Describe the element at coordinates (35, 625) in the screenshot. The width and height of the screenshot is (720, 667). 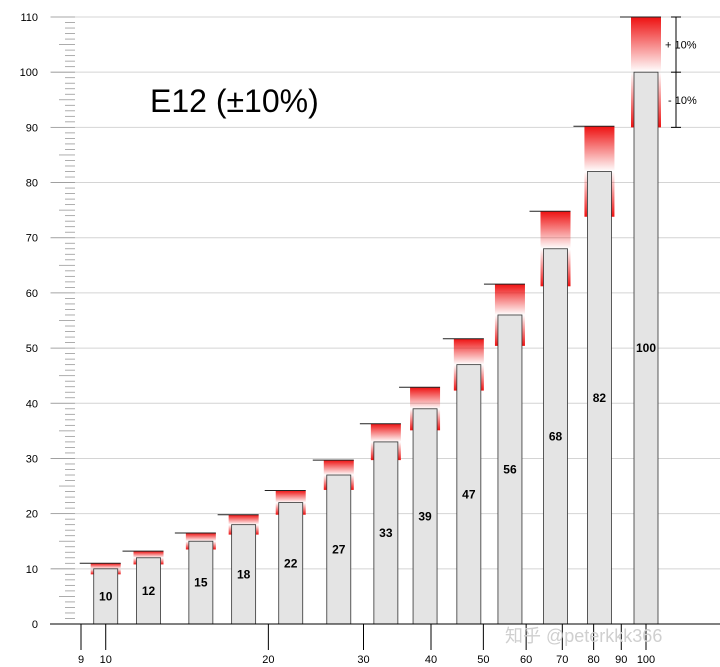
I see `y-tick-label: 0` at that location.